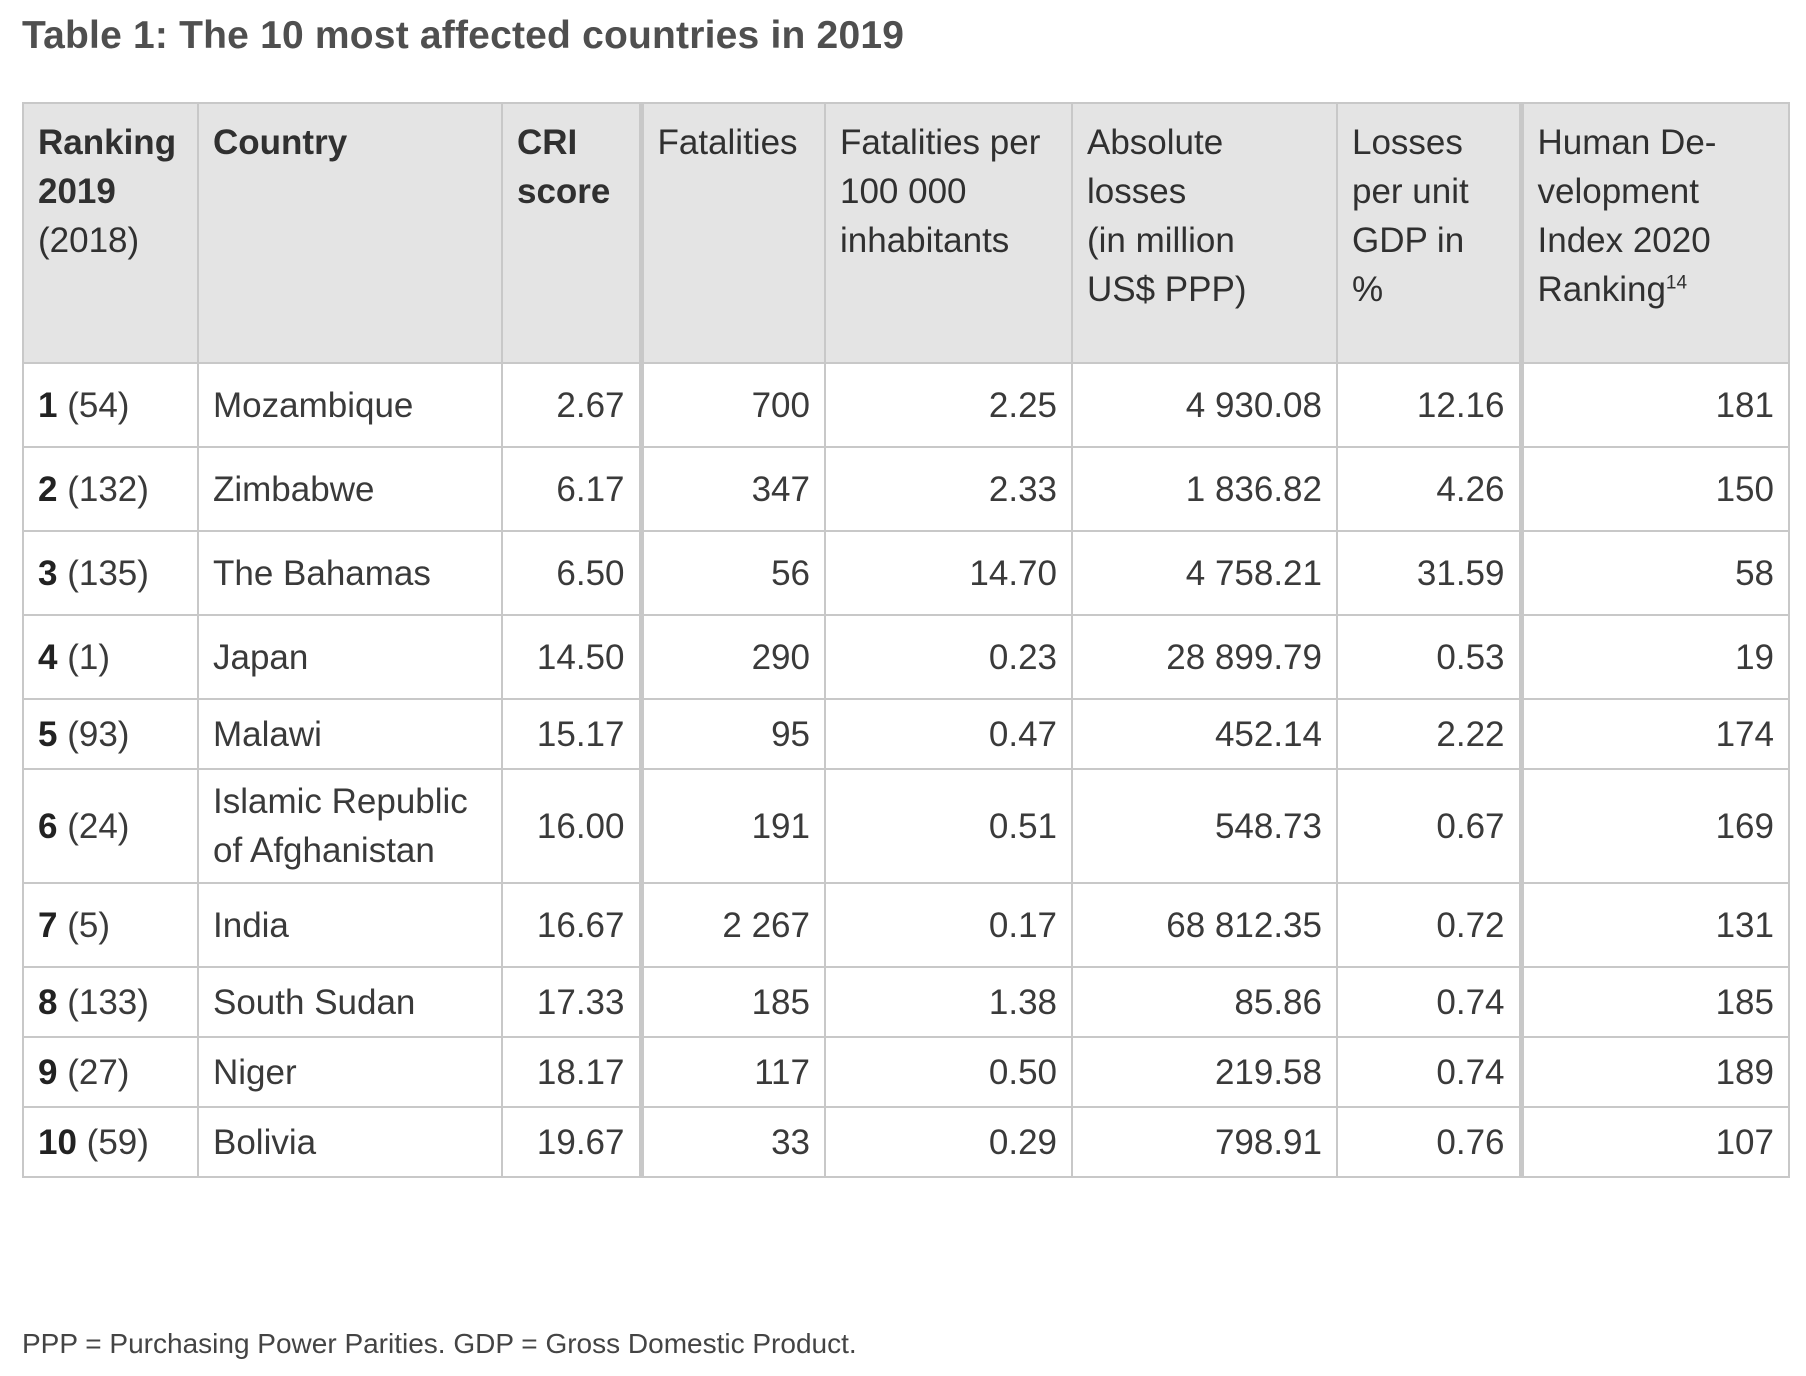  What do you see at coordinates (324, 850) in the screenshot?
I see `country-name-line2: of Afghanistan` at bounding box center [324, 850].